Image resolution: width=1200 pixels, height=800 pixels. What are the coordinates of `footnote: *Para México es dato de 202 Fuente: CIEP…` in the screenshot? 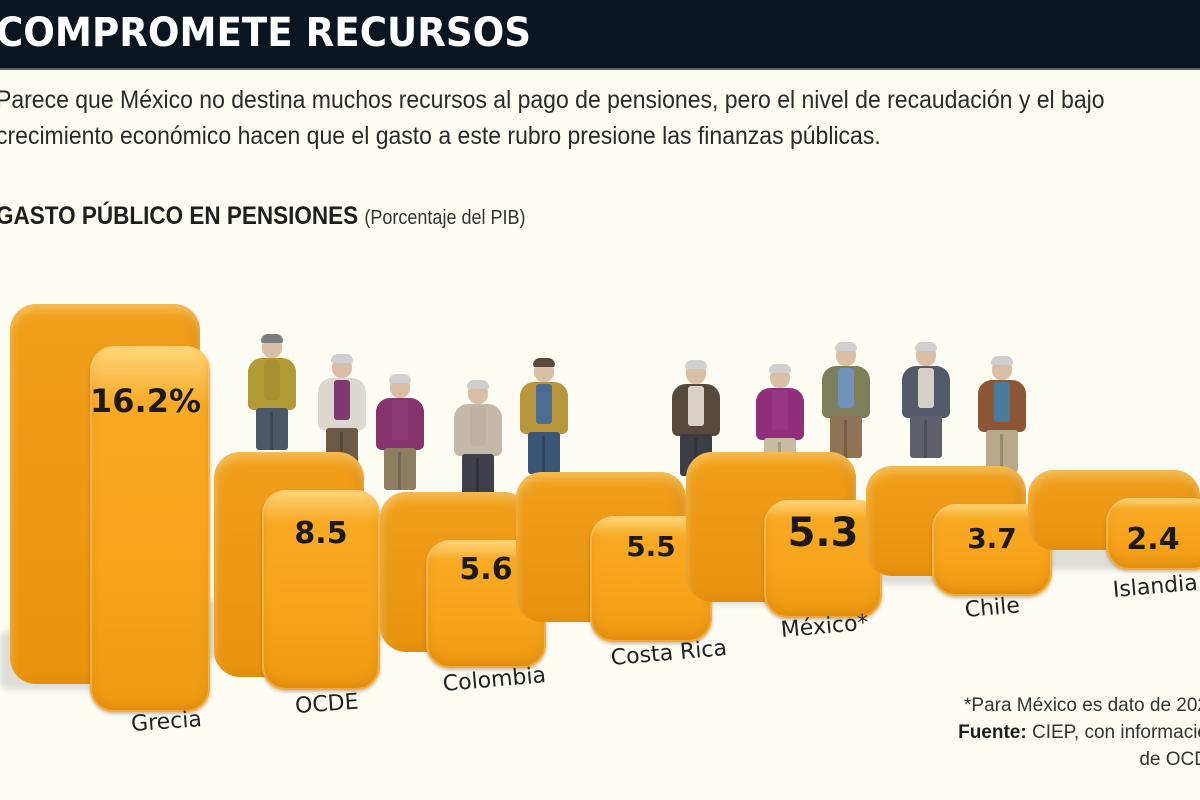 It's located at (1079, 732).